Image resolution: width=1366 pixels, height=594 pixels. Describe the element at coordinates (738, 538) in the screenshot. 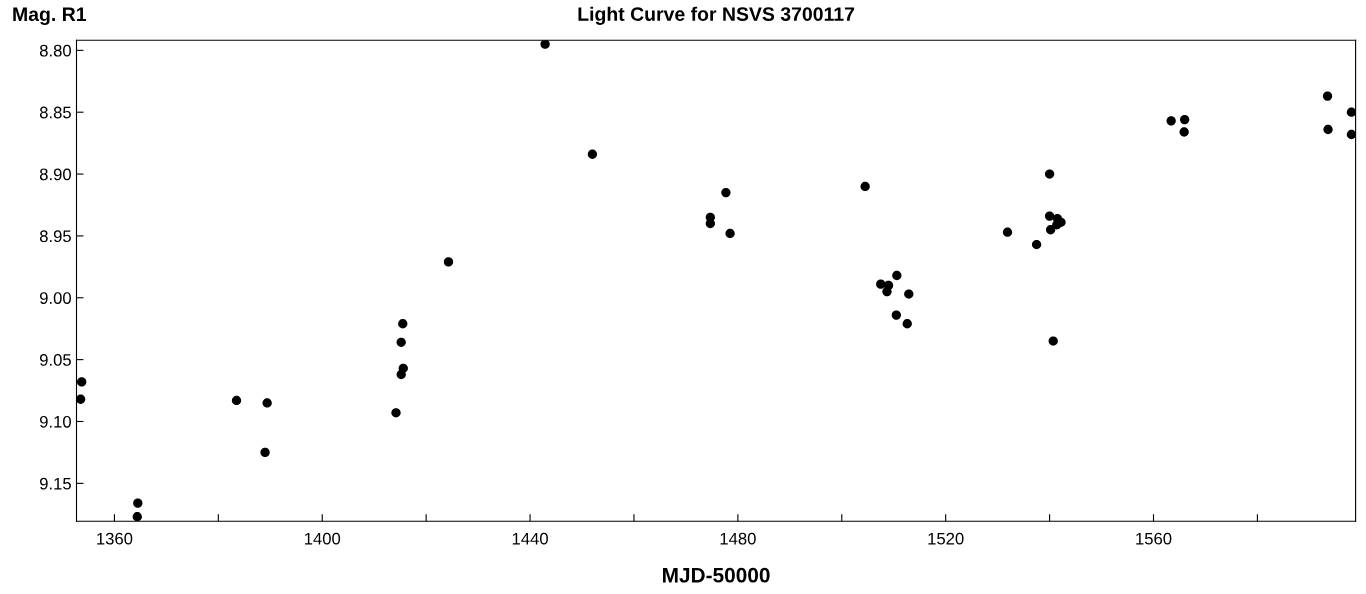

I see `x-tick-label: 1480` at that location.